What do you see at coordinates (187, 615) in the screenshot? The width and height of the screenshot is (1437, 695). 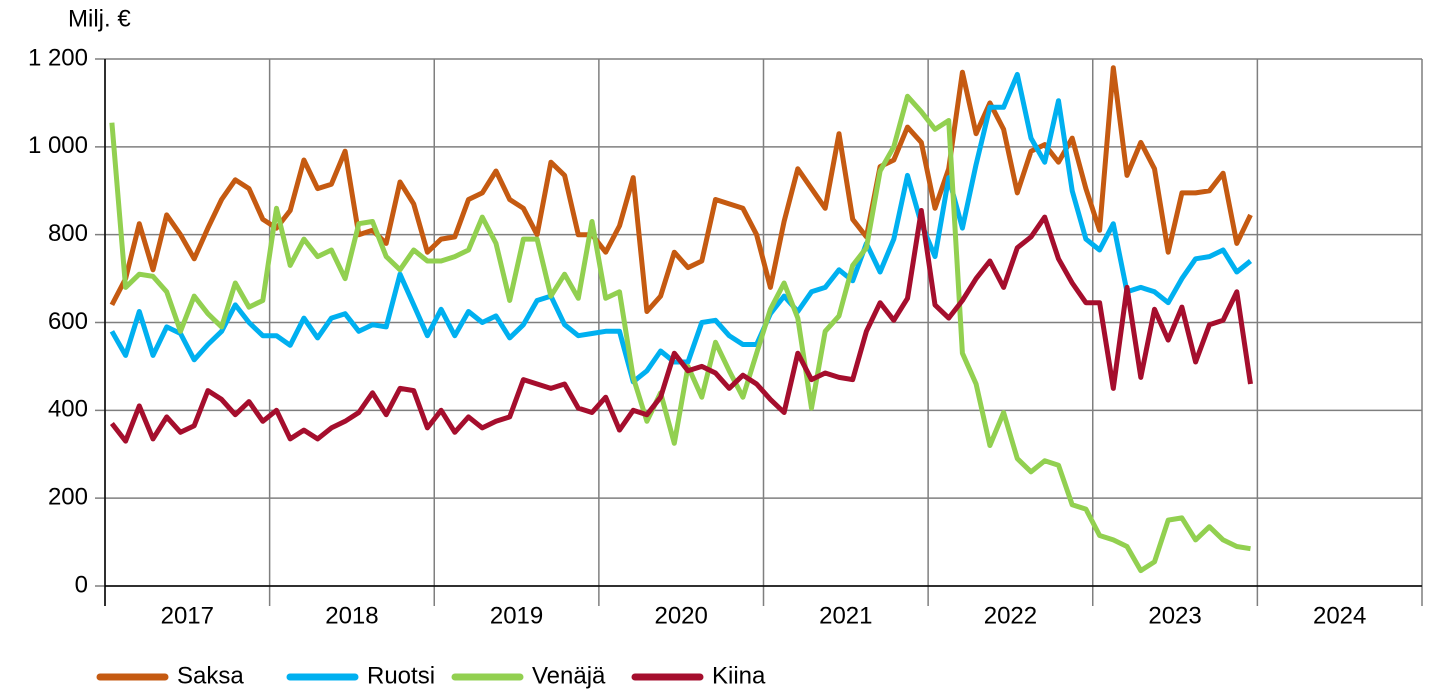 I see `x-tick-label: 2017` at bounding box center [187, 615].